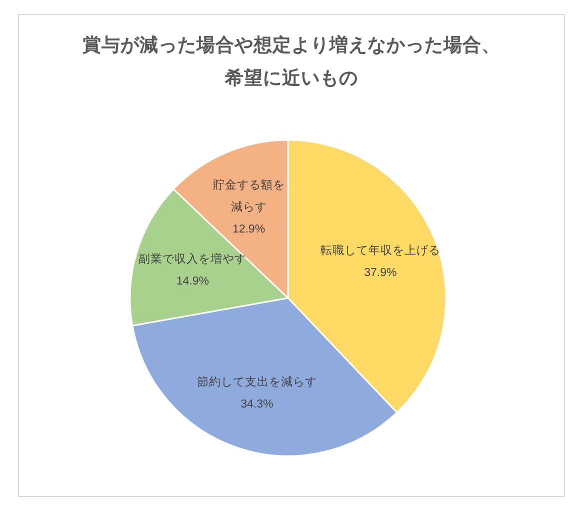  I want to click on data-label: 転職して年収を上げる 37.9%, so click(380, 262).